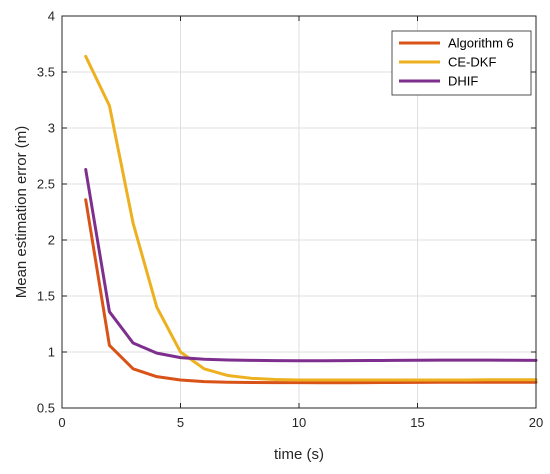 The width and height of the screenshot is (550, 474). I want to click on x-tick-labels: 0 5 10 15 20, so click(300, 422).